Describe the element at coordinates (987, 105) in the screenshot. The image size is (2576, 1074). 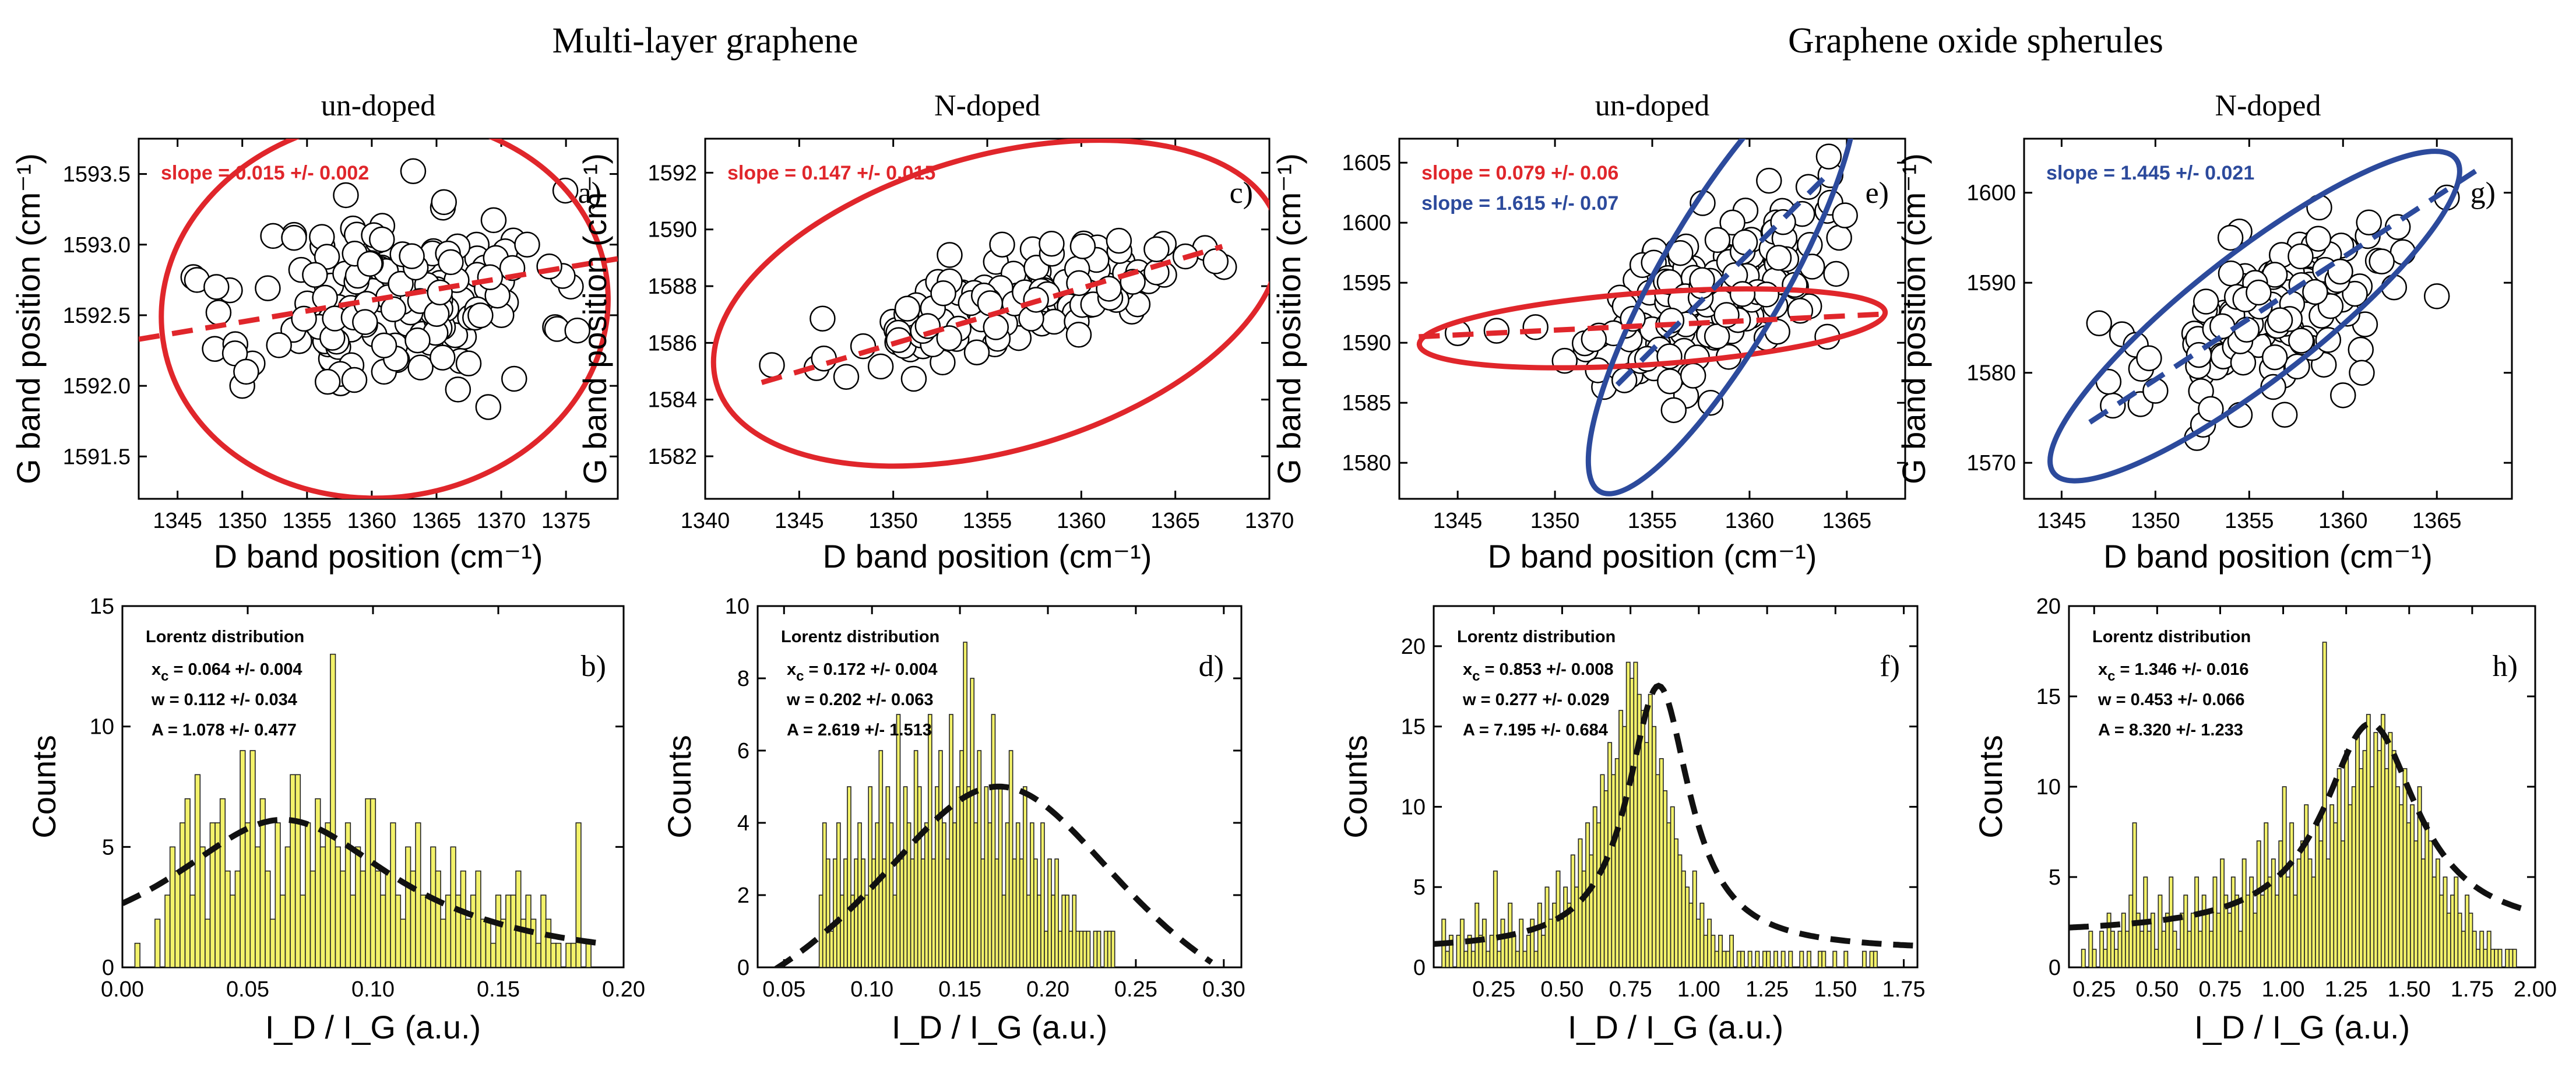
I see `panel-subtitle: N-doped` at that location.